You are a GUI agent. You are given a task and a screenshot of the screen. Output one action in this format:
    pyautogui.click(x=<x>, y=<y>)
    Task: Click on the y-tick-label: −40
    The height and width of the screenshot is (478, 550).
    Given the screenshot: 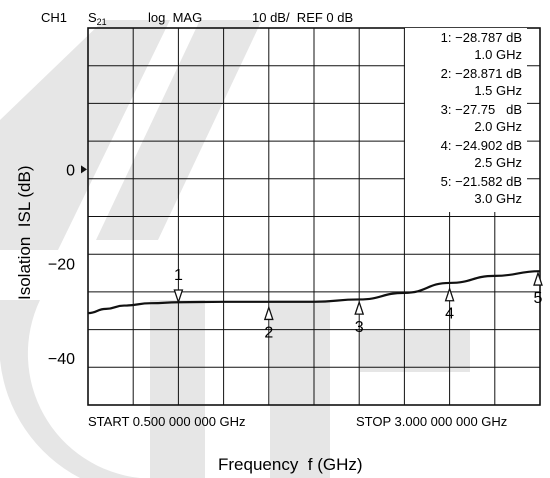 What is the action you would take?
    pyautogui.click(x=61, y=359)
    